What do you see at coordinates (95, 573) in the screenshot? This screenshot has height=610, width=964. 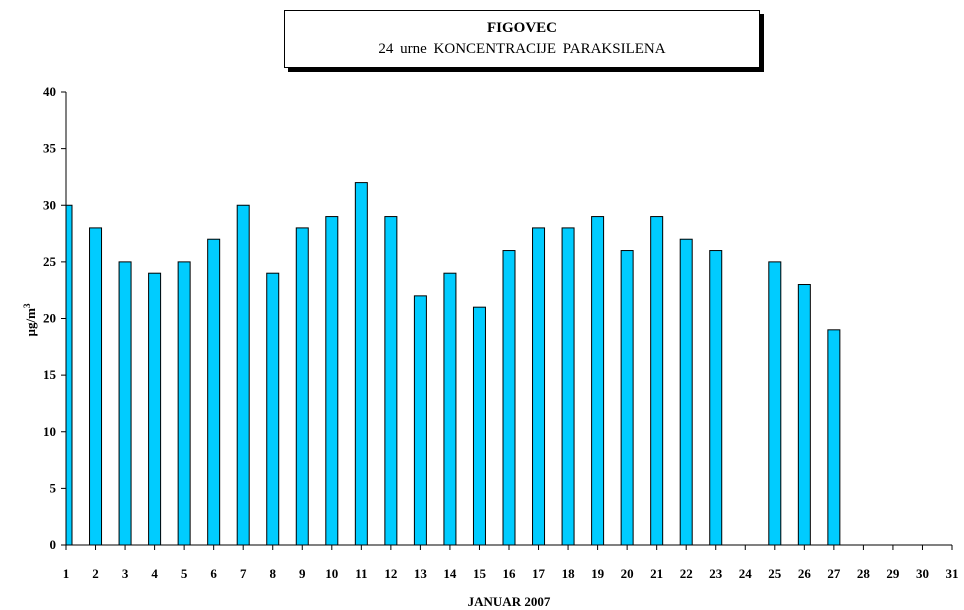 I see `x-tick-label-2: 2` at bounding box center [95, 573].